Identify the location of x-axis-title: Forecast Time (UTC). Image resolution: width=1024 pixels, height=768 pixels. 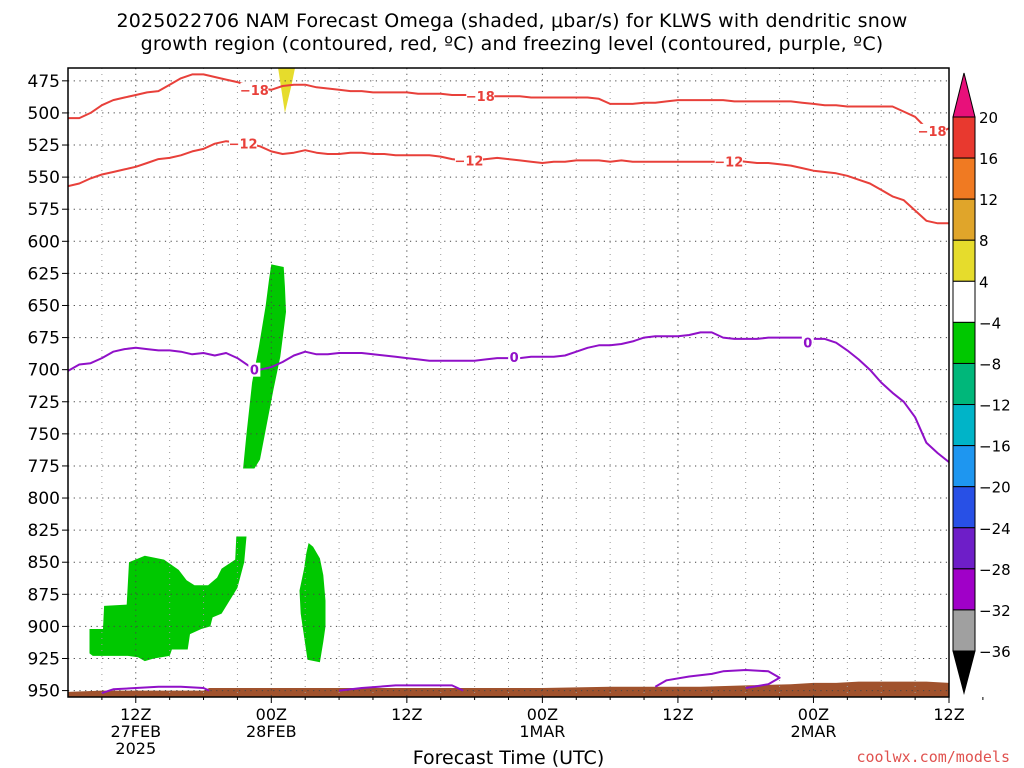
(508, 757).